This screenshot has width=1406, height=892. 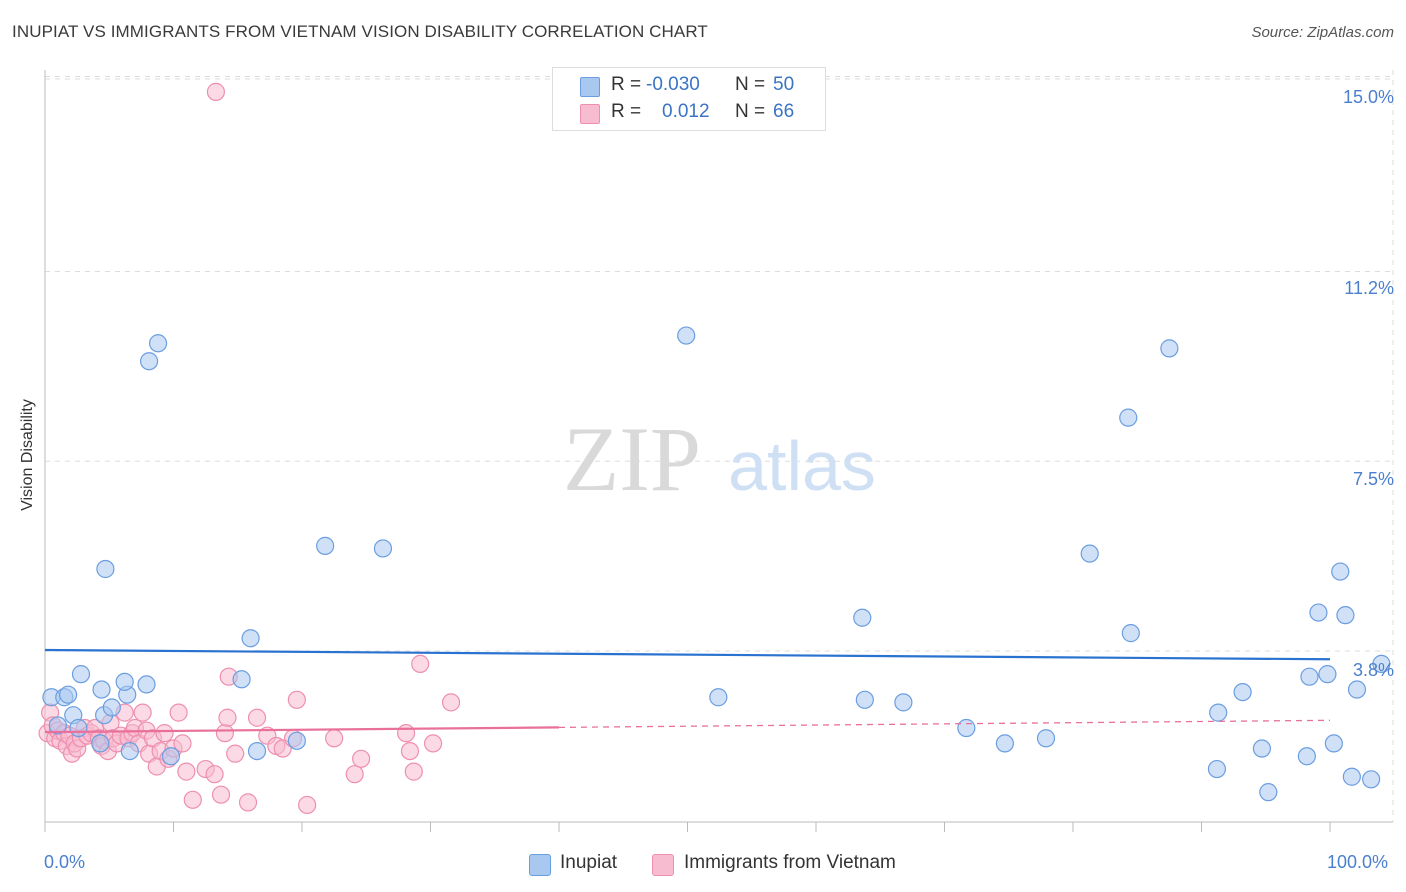 I want to click on stats-r-value: 0.012, so click(x=686, y=111).